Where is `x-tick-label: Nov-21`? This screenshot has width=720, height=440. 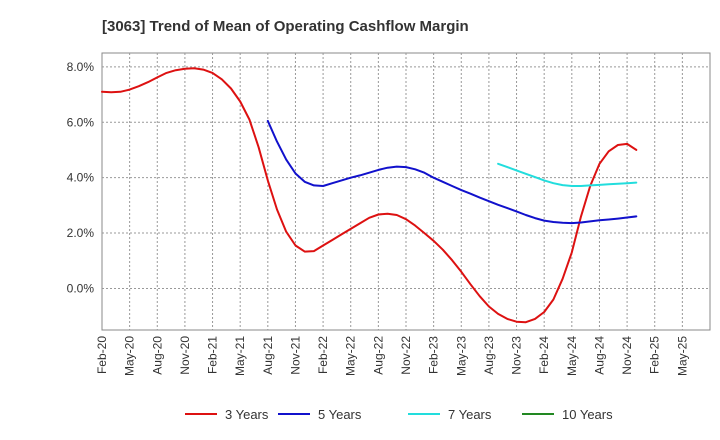
x-tick-label: Nov-21 is located at coordinates (295, 355).